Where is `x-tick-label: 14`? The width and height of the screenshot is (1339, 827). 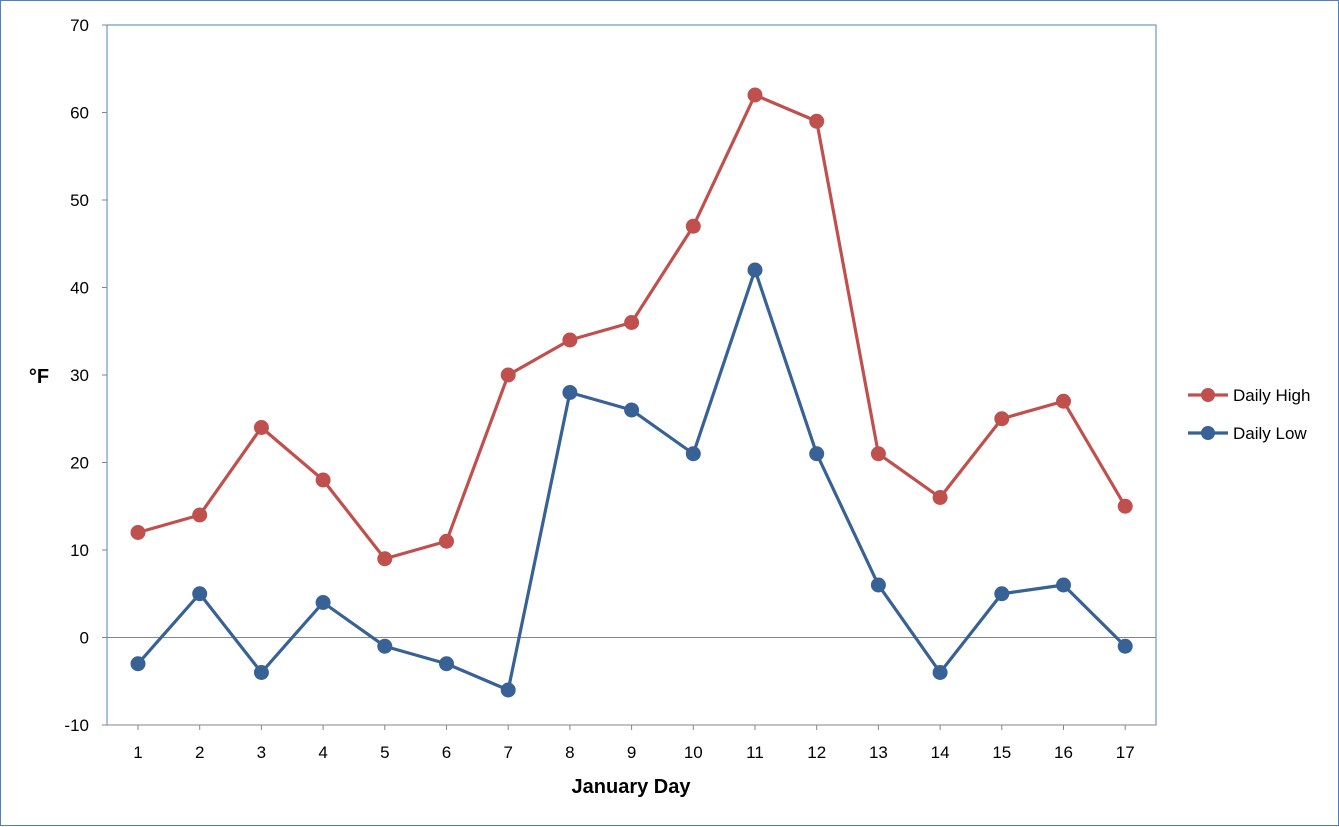 x-tick-label: 14 is located at coordinates (940, 752).